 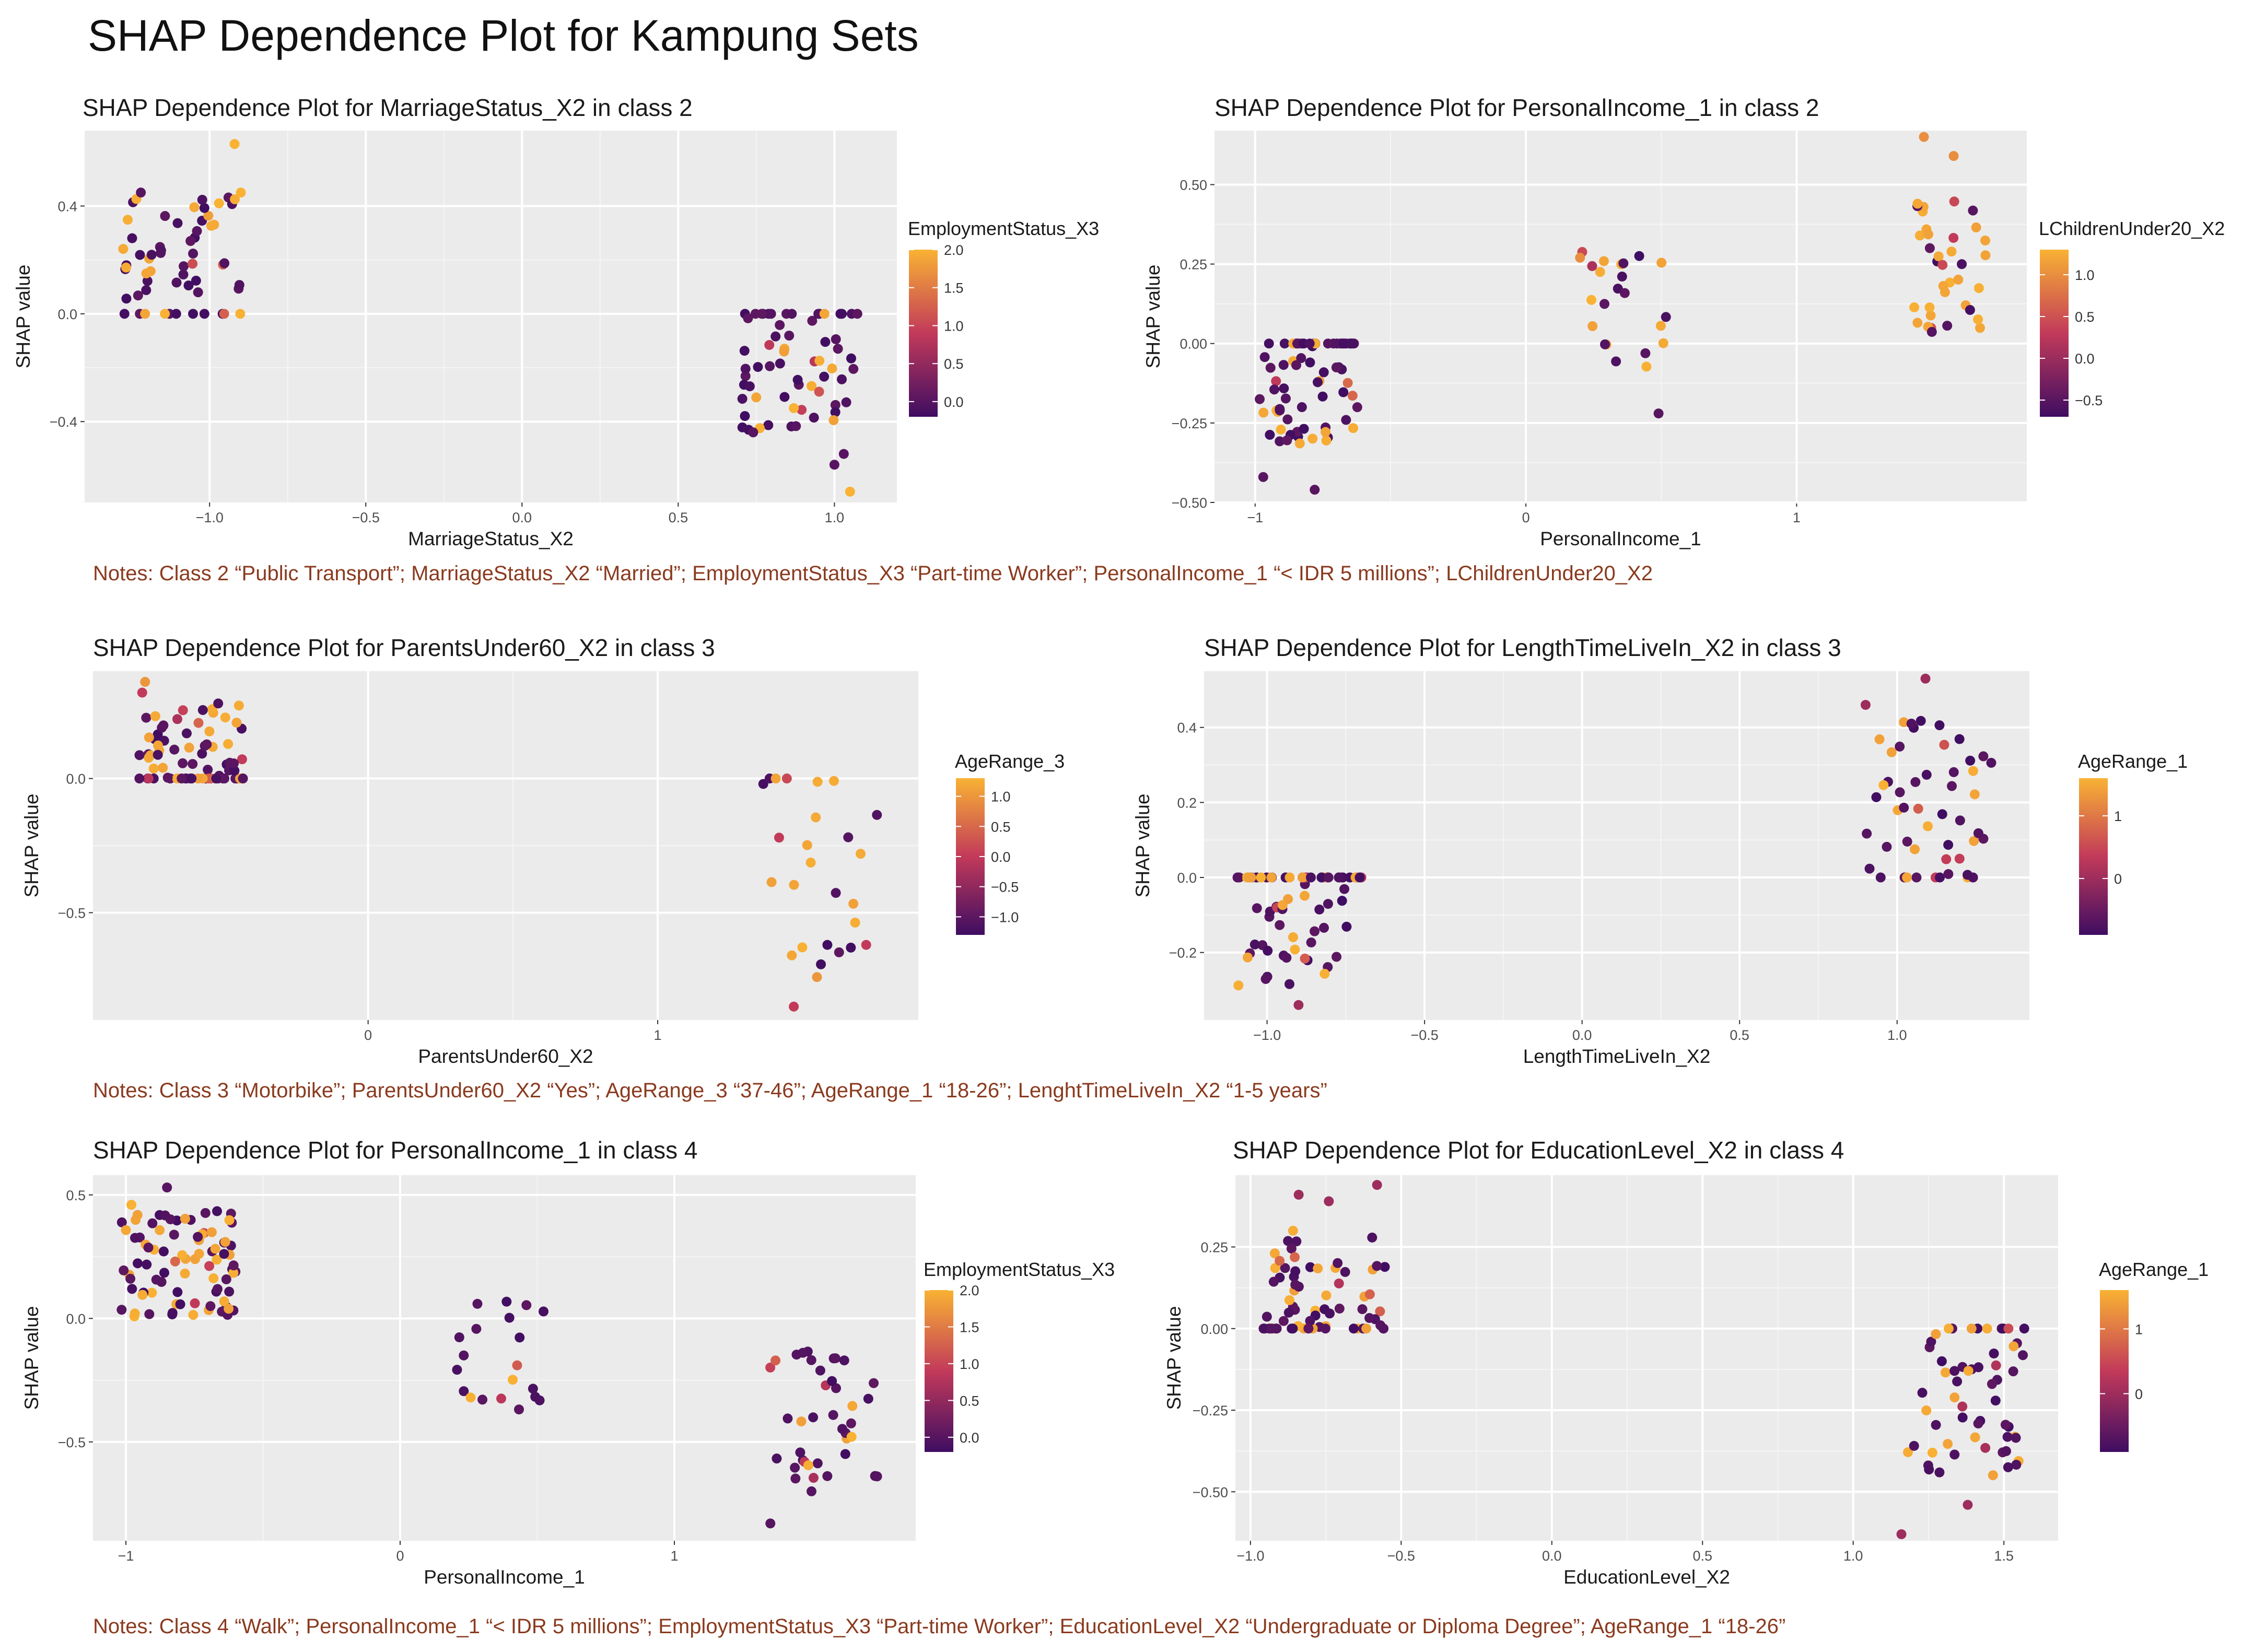 I want to click on colorbar-tick-label: 0.0, so click(x=2085, y=359).